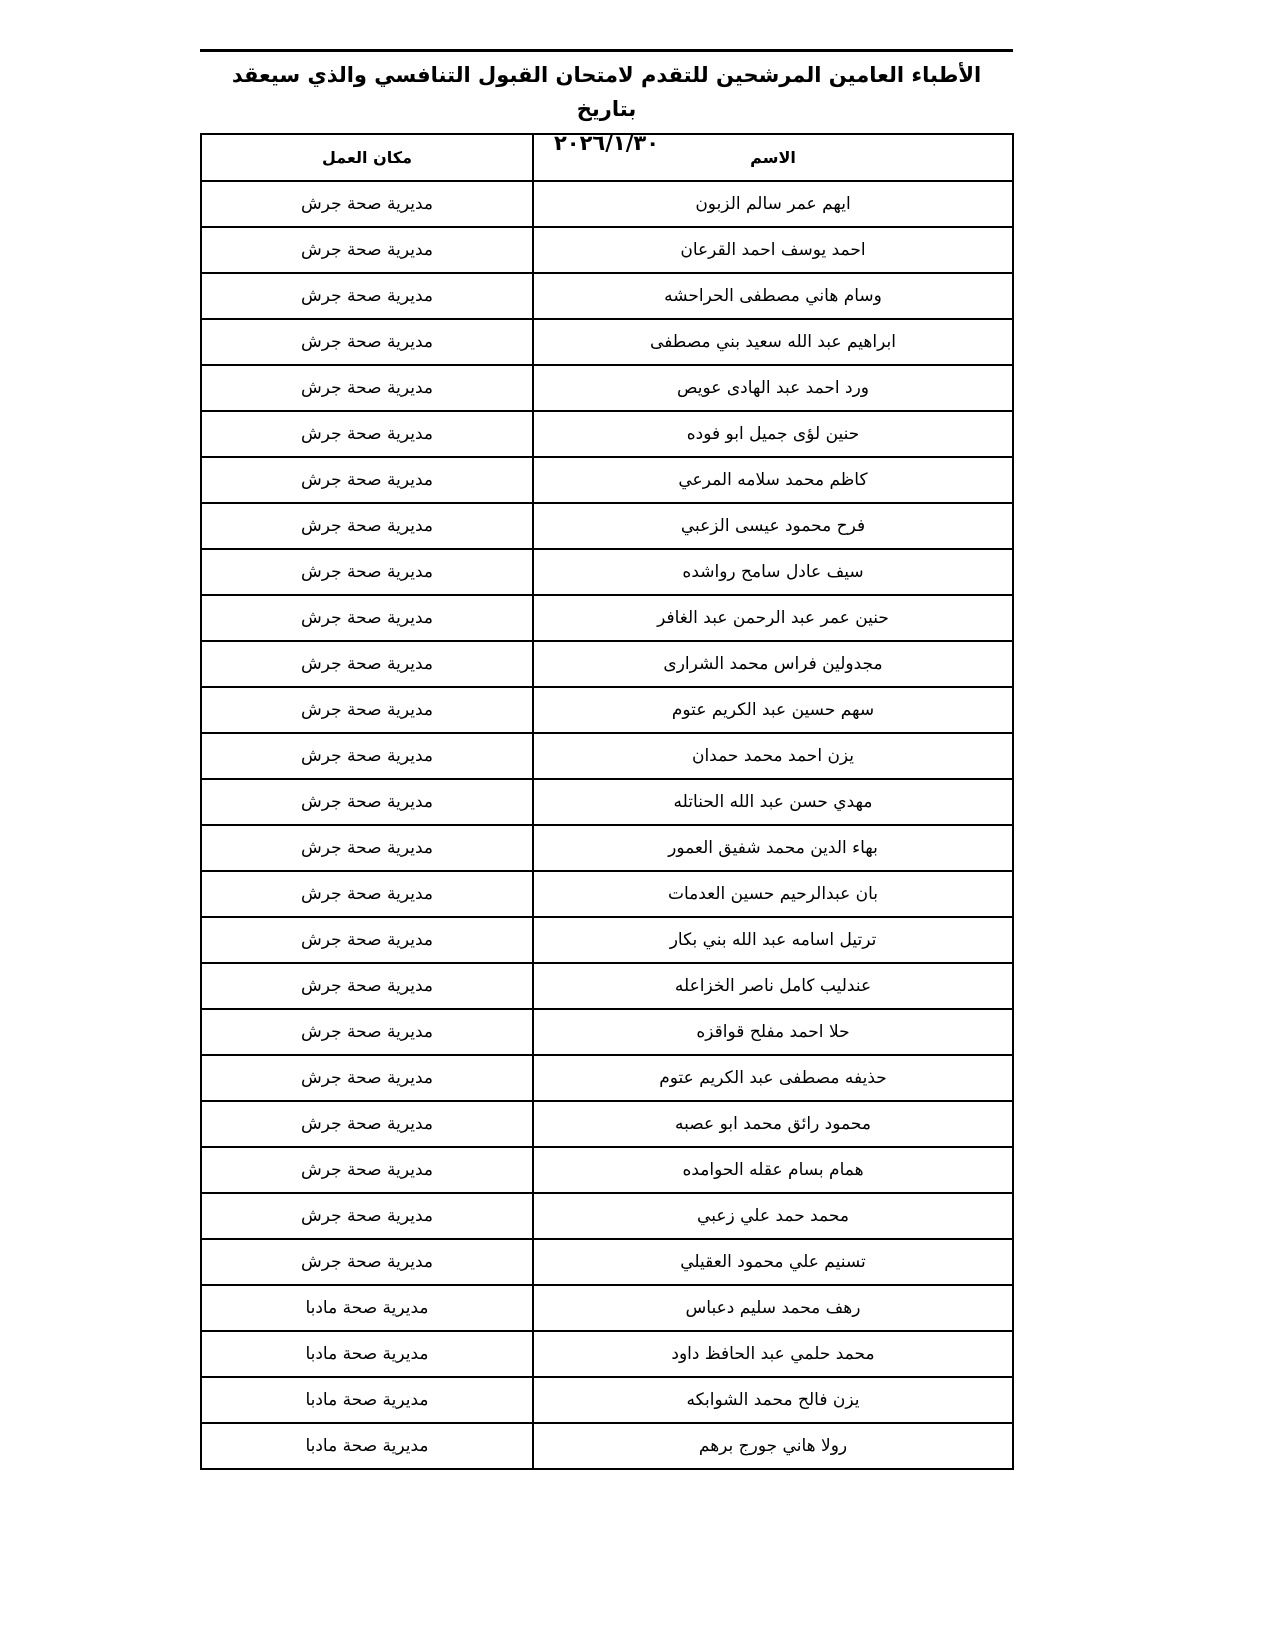  What do you see at coordinates (773, 1446) in the screenshot?
I see `cell-name: رولا هاني جورج برهم` at bounding box center [773, 1446].